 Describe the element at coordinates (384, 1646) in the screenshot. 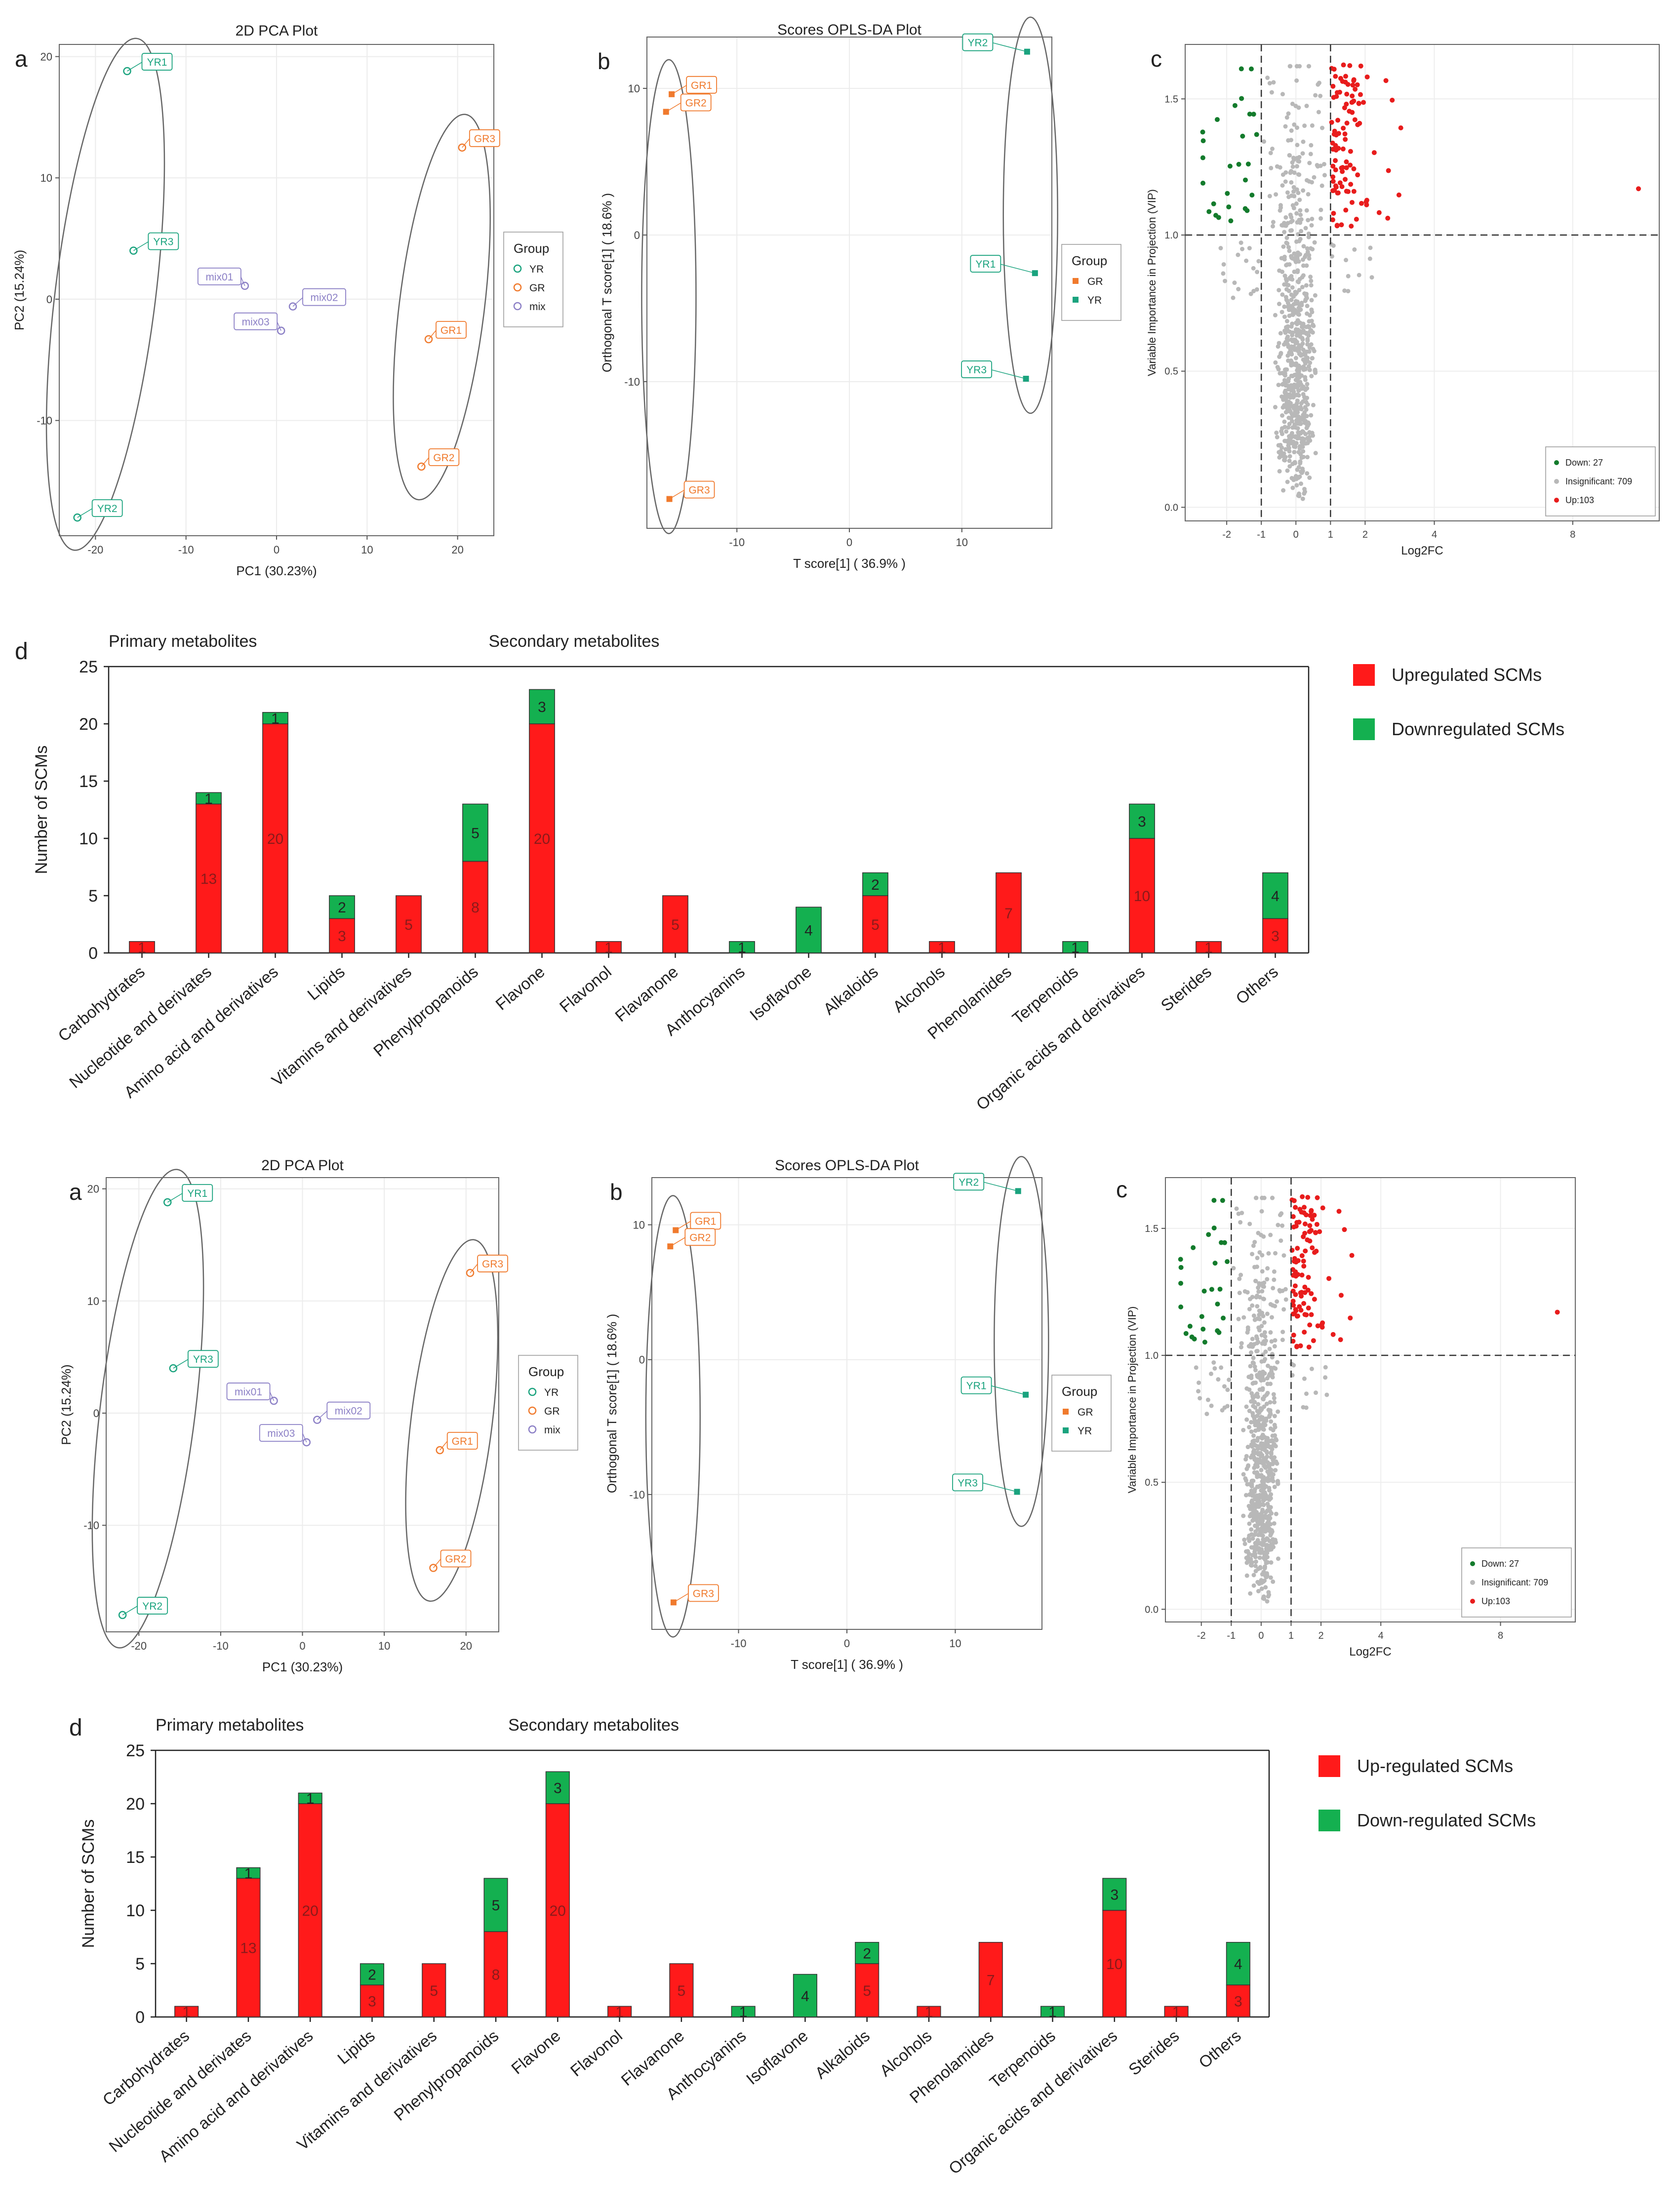

I see `x-tick-label: 10` at that location.